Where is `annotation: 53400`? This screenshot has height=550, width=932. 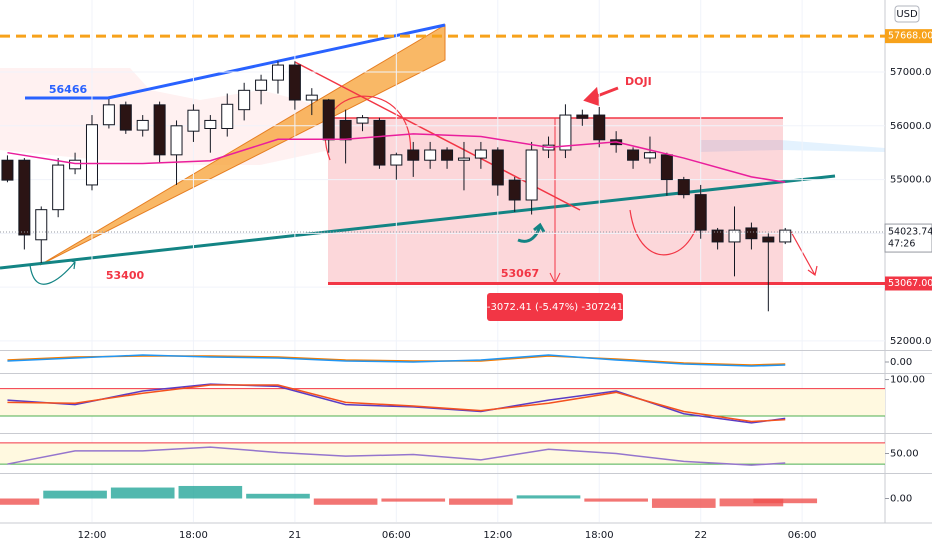 annotation: 53400 is located at coordinates (125, 275).